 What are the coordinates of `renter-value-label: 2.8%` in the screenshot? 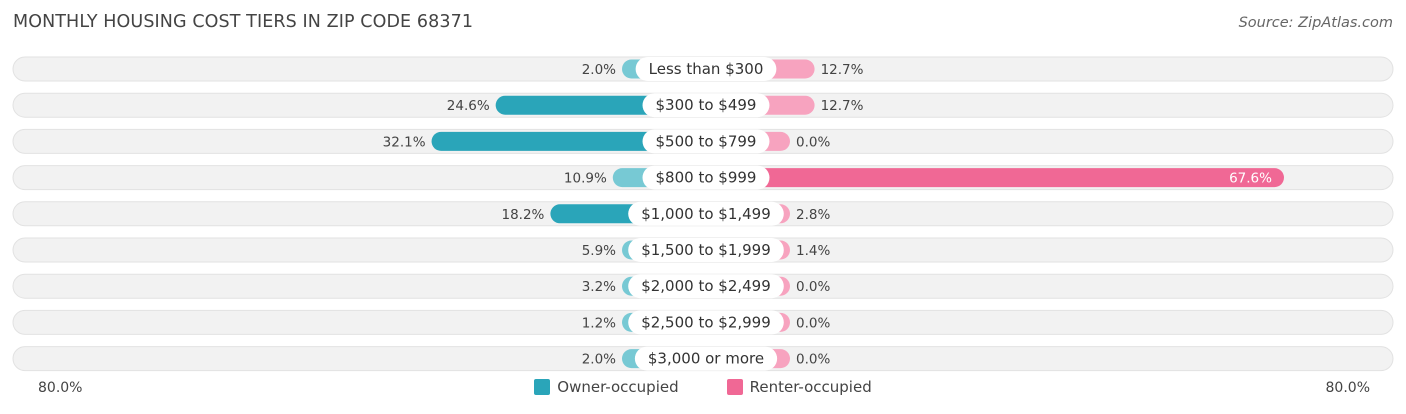 It's located at (813, 215).